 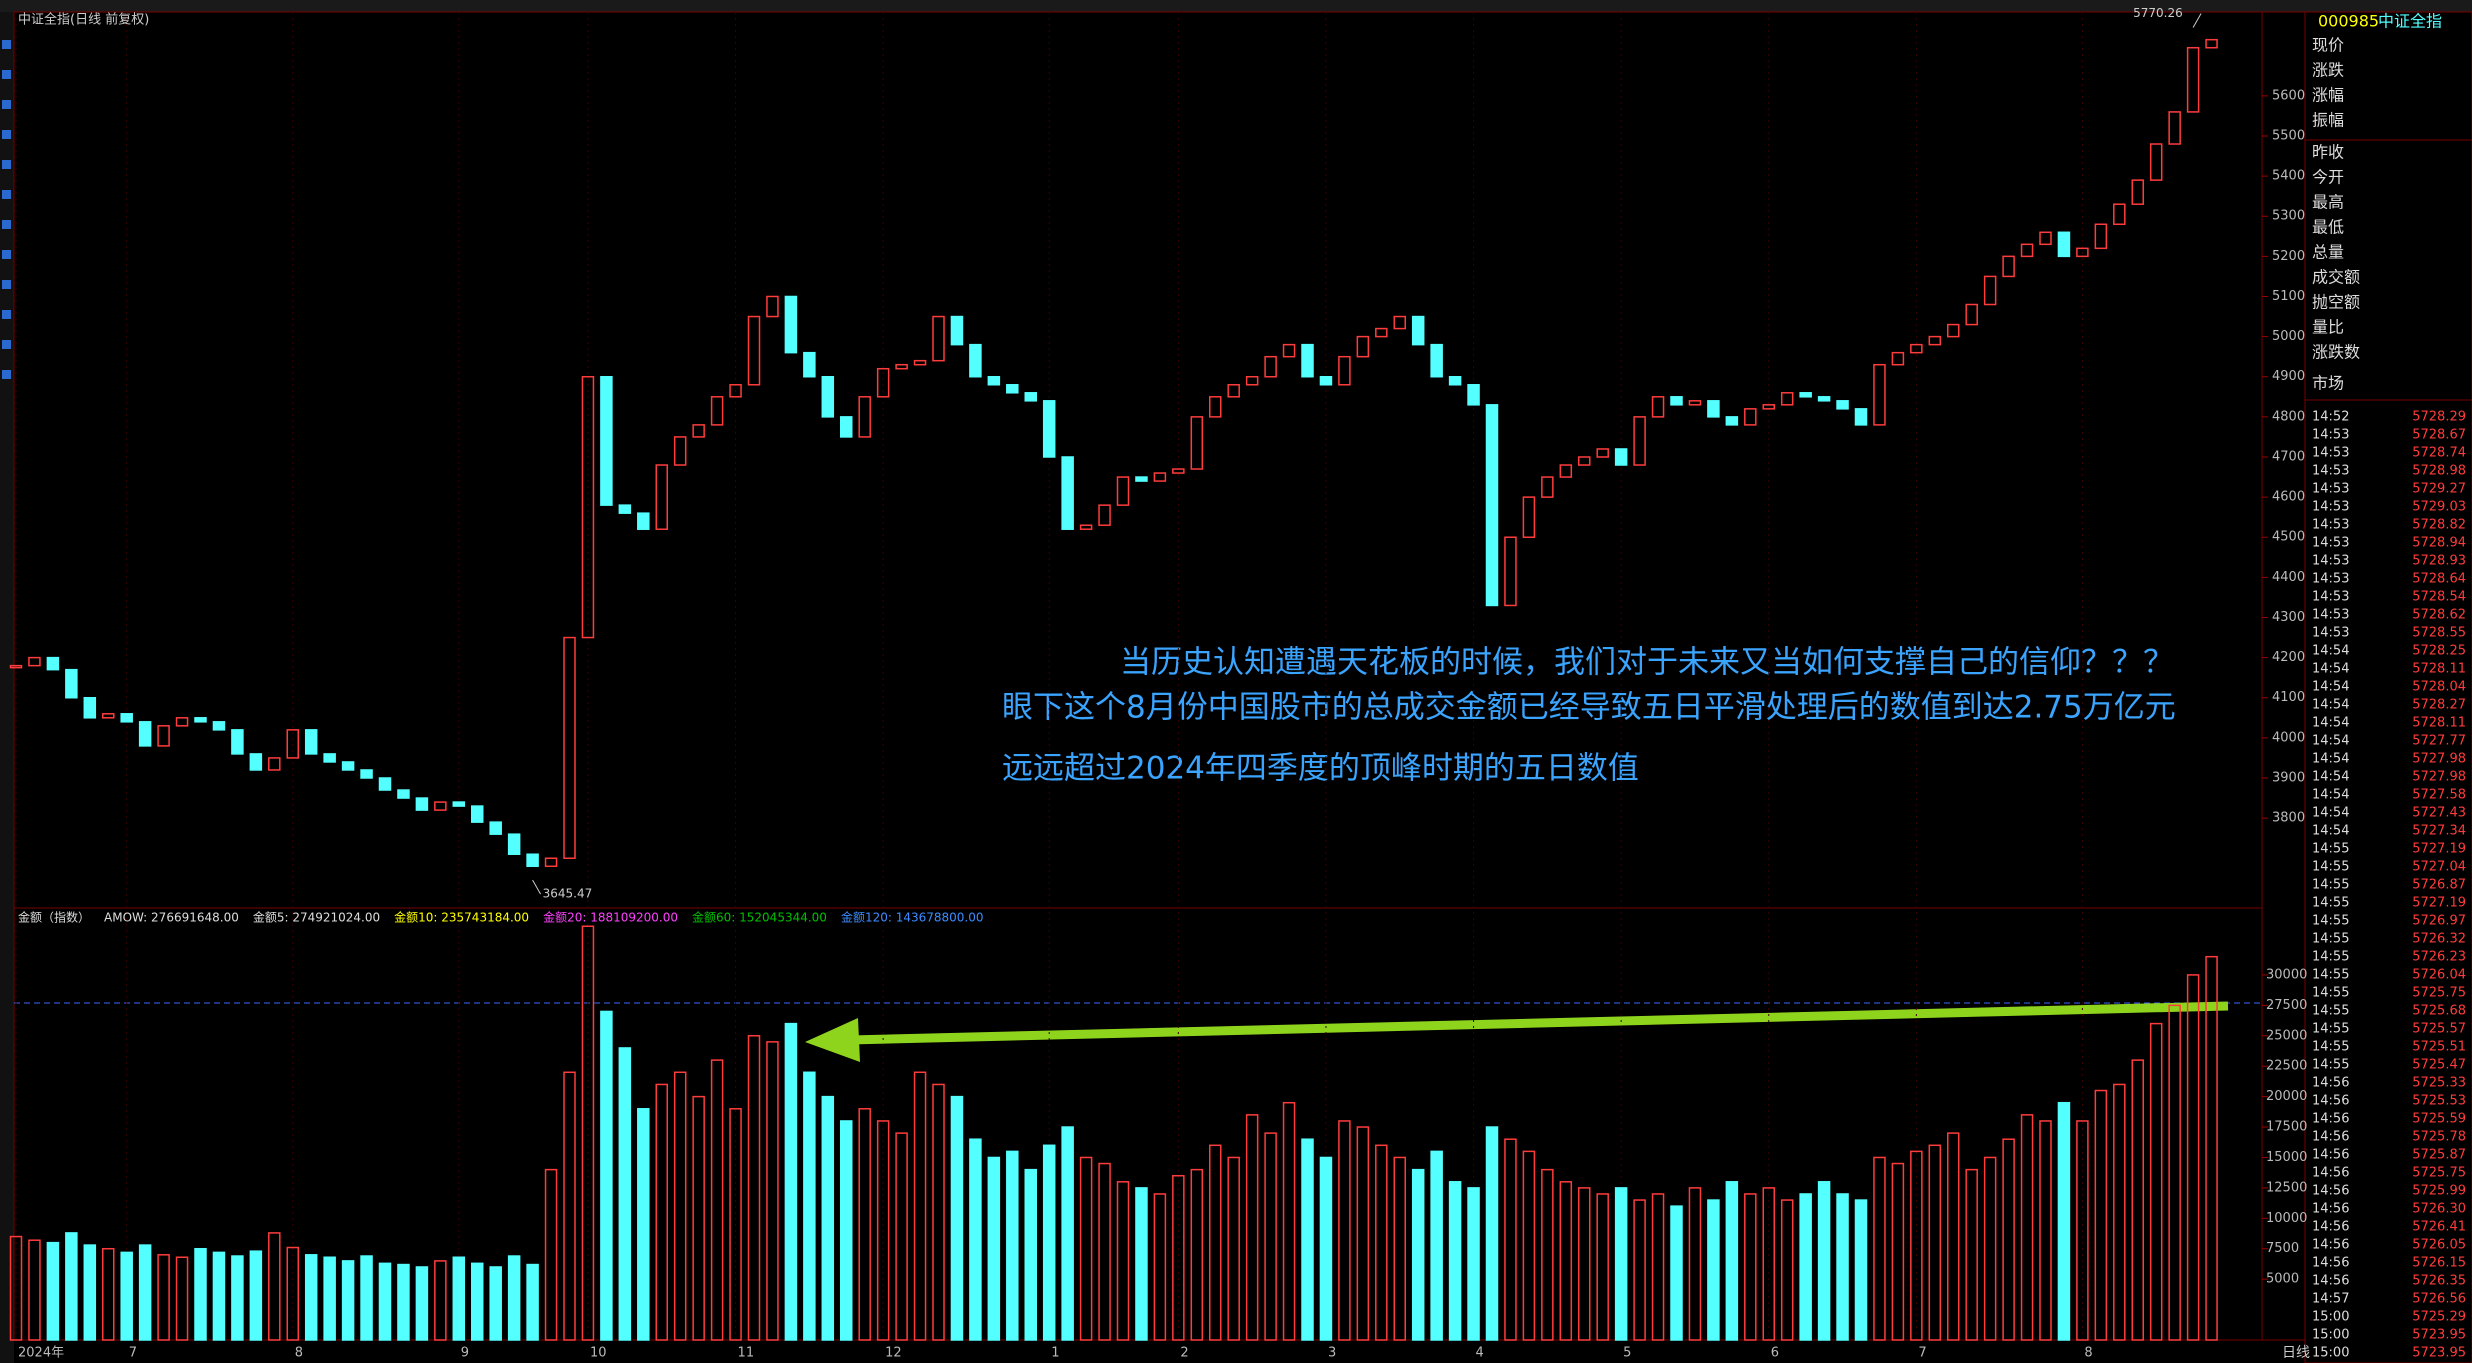 I want to click on tick-price: 5725.33, so click(x=2439, y=1083).